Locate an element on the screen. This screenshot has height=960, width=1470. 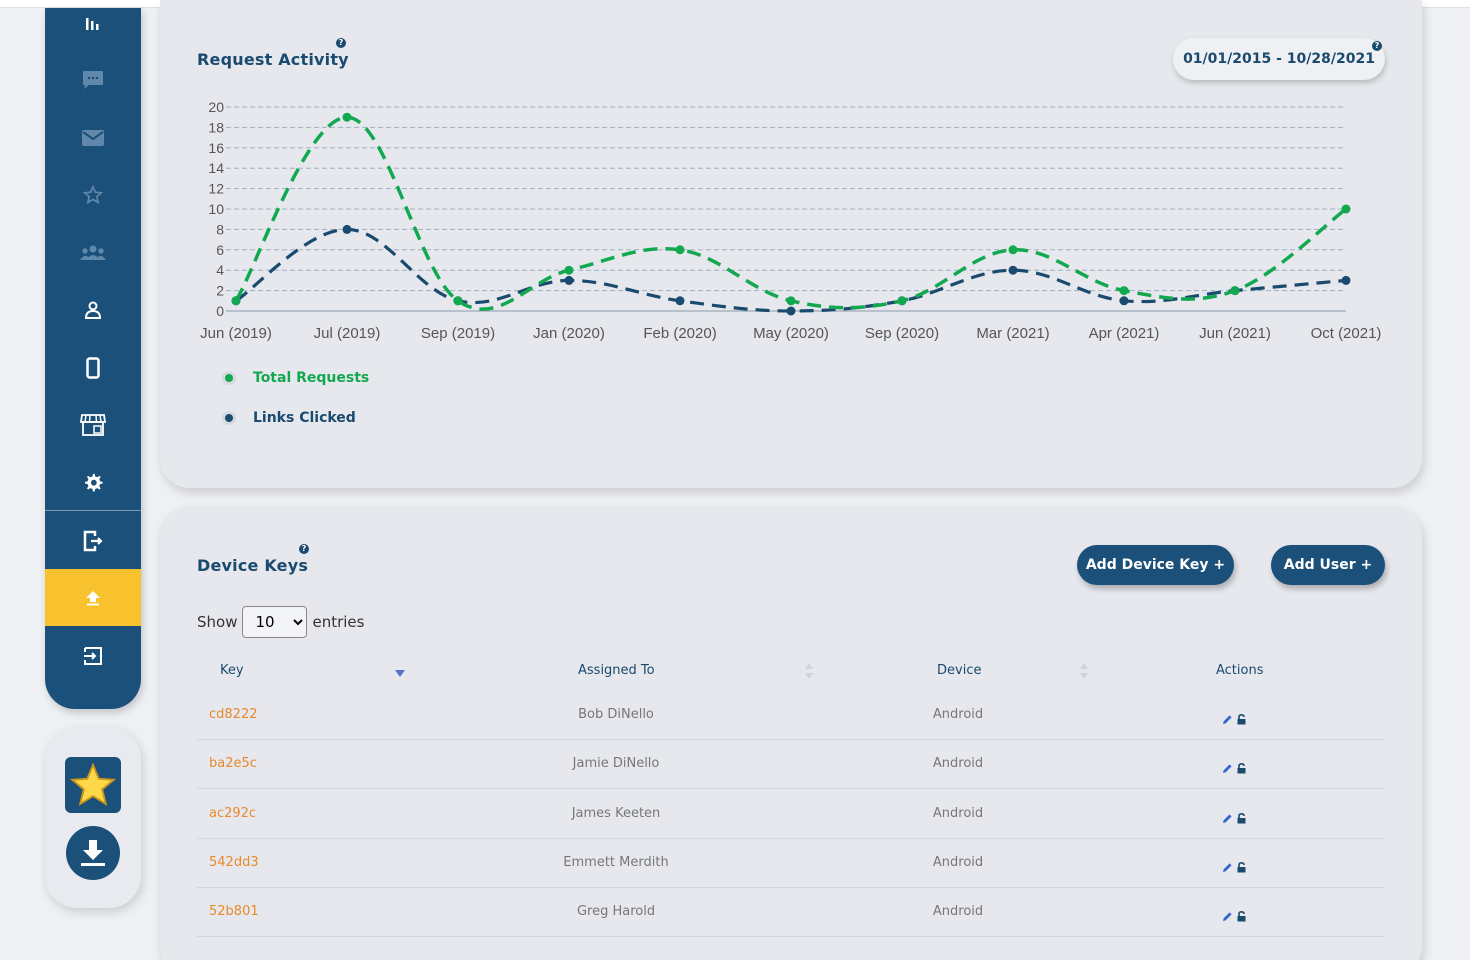
column-header-actions: Actions is located at coordinates (1240, 670).